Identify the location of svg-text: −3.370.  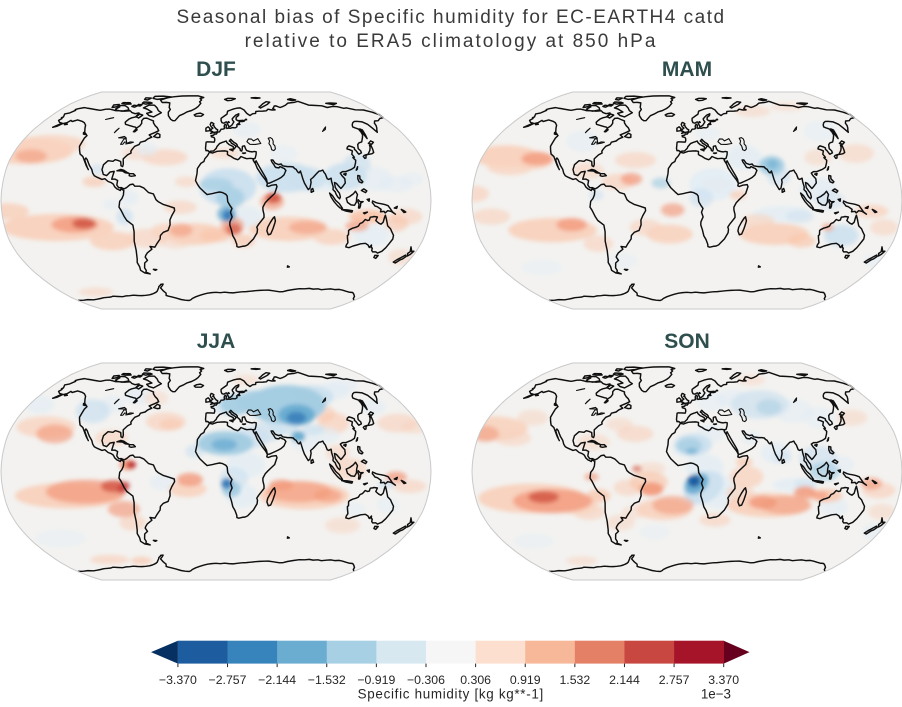
(178, 680).